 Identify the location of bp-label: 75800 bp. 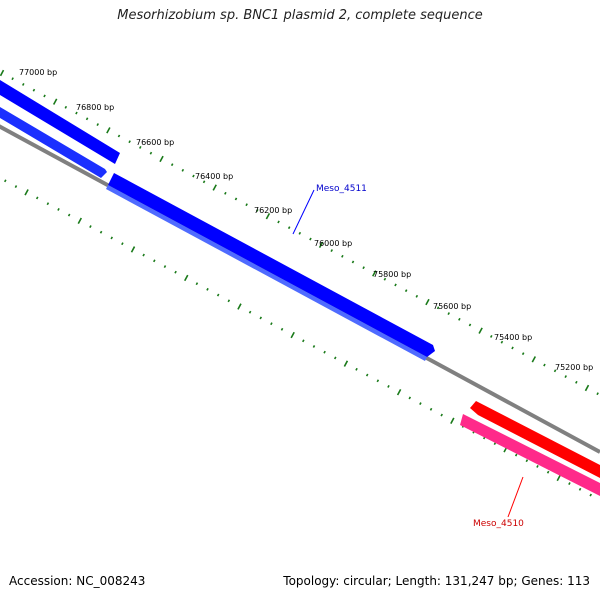
(392, 274).